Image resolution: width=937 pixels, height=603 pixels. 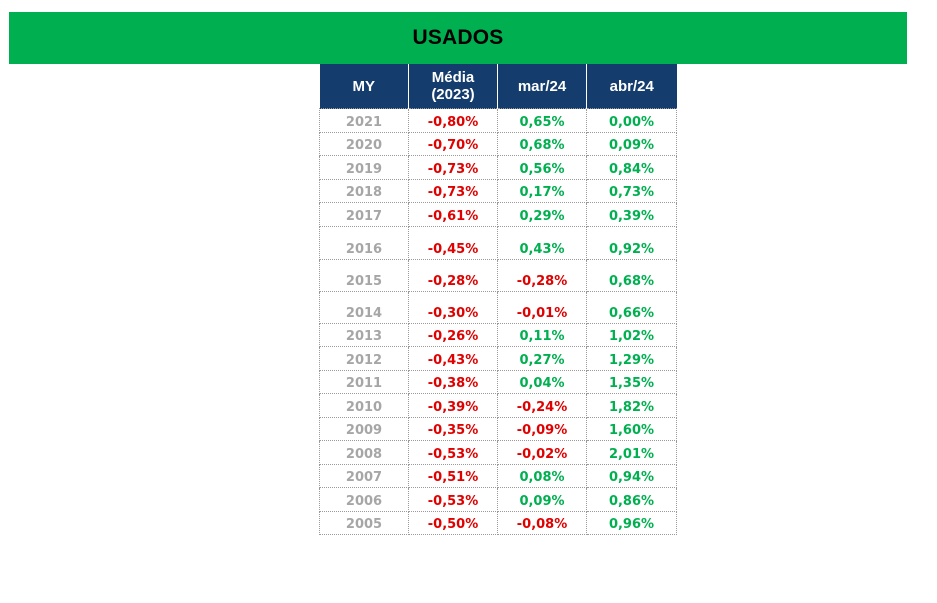 I want to click on table-row: 2014 -0,30% -0,01% 0,66%, so click(x=498, y=307).